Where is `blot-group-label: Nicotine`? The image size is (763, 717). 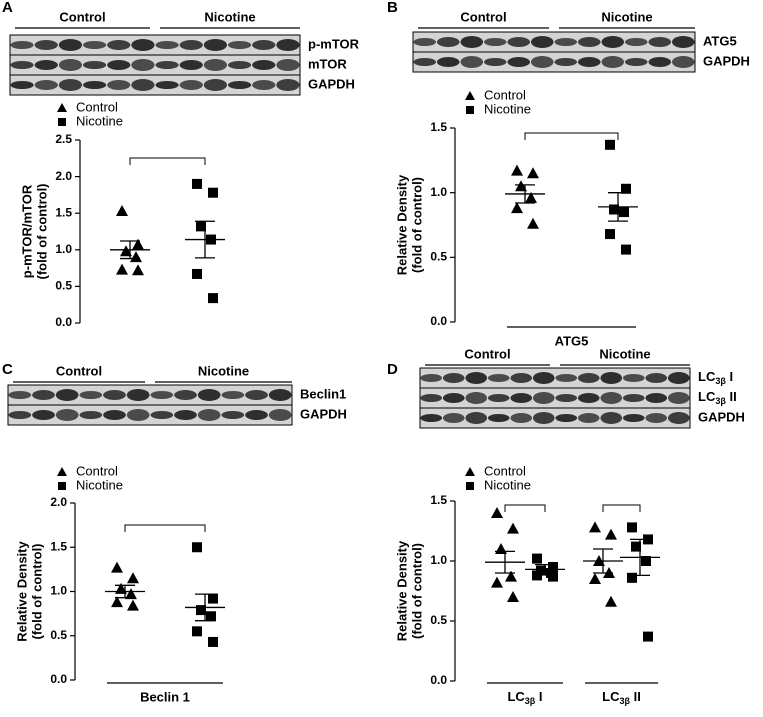
blot-group-label: Nicotine is located at coordinates (626, 16).